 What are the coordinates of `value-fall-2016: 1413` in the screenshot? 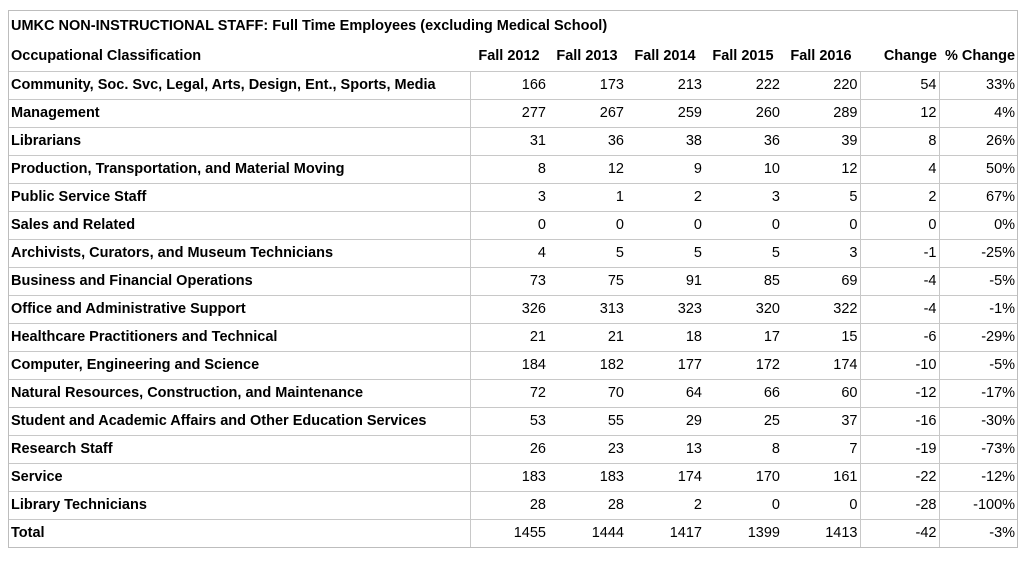 It's located at (821, 533).